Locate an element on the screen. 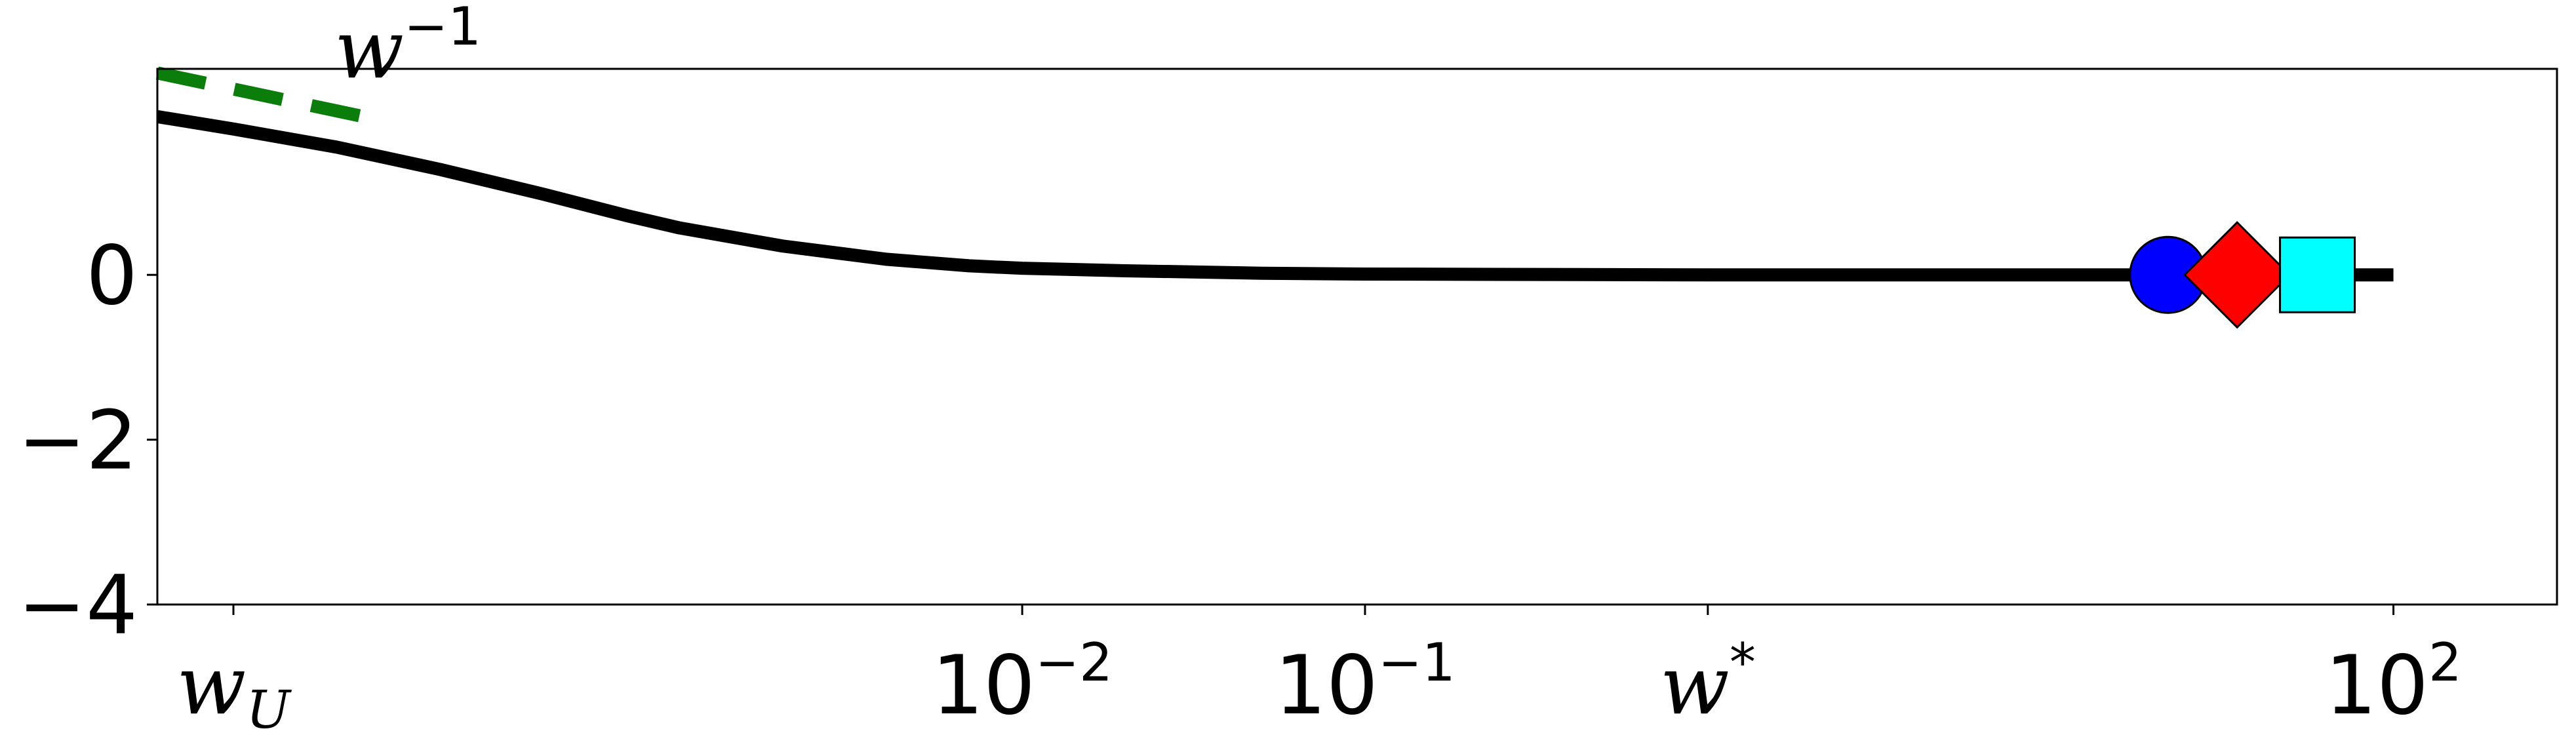 The height and width of the screenshot is (754, 2576). x-tick-label: wU is located at coordinates (234, 689).